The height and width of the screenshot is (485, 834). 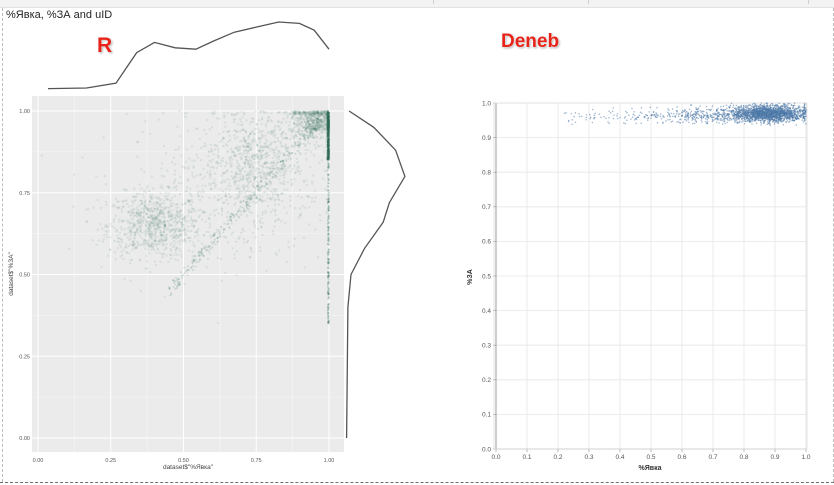 I want to click on r-y-tick-label: 0.25, so click(x=24, y=357).